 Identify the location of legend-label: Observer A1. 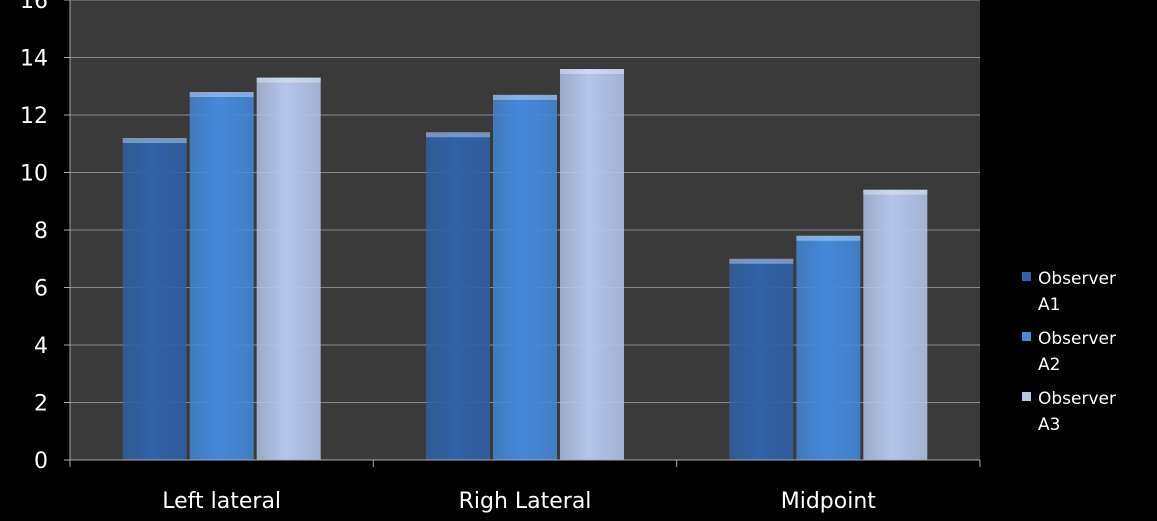
(1077, 292).